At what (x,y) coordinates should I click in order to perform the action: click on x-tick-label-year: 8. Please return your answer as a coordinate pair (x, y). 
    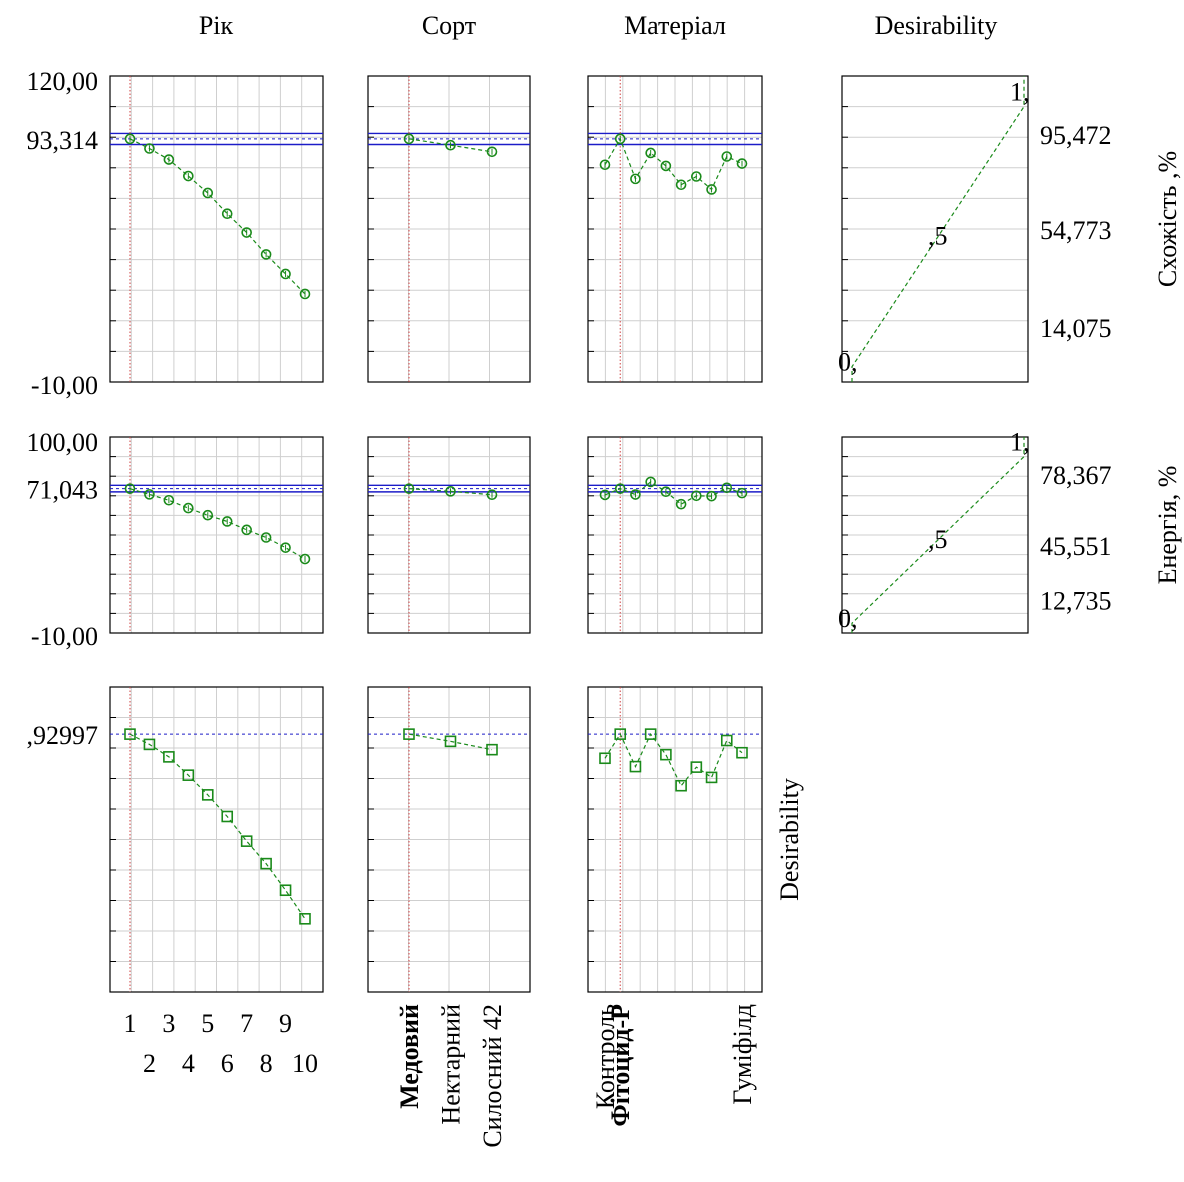
    Looking at the image, I should click on (266, 1063).